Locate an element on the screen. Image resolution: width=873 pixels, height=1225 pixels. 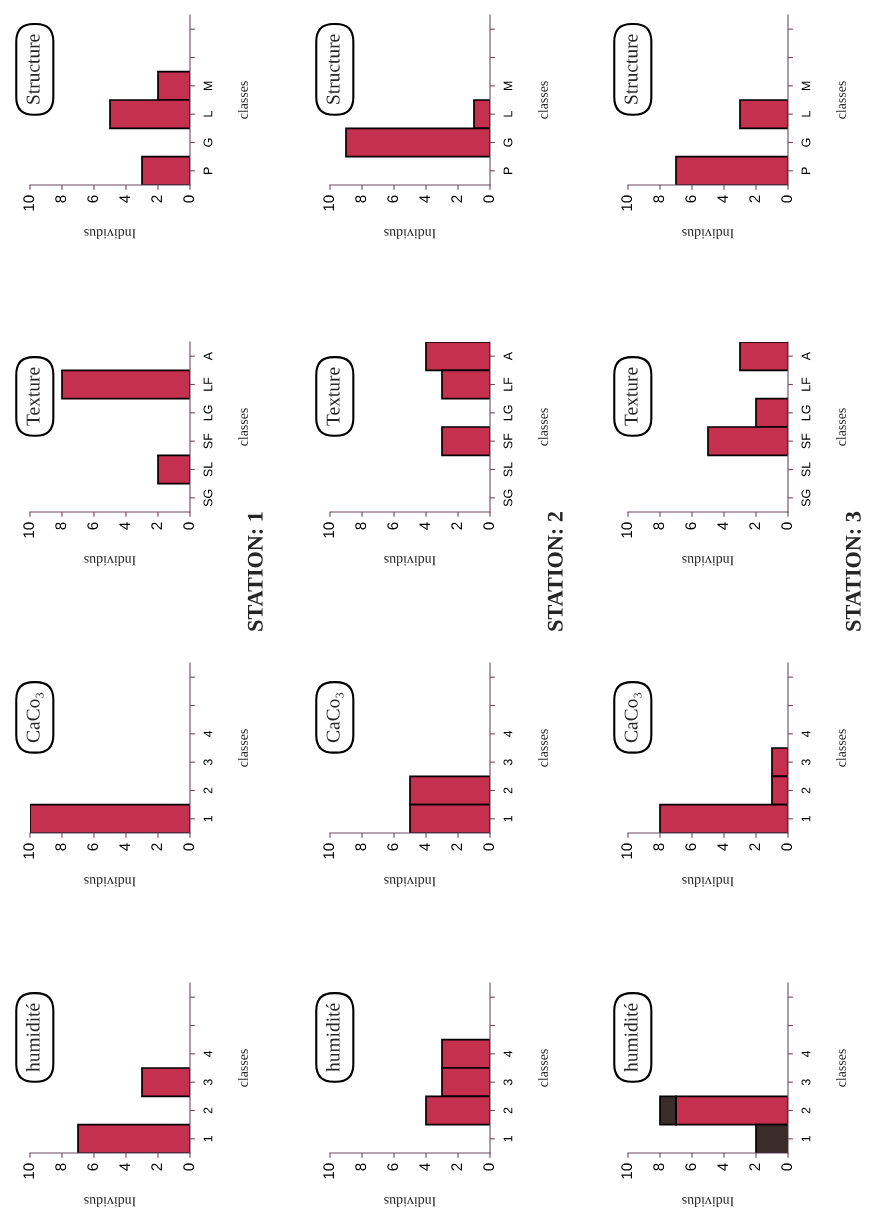
y-tick-label: LG is located at coordinates (208, 413).